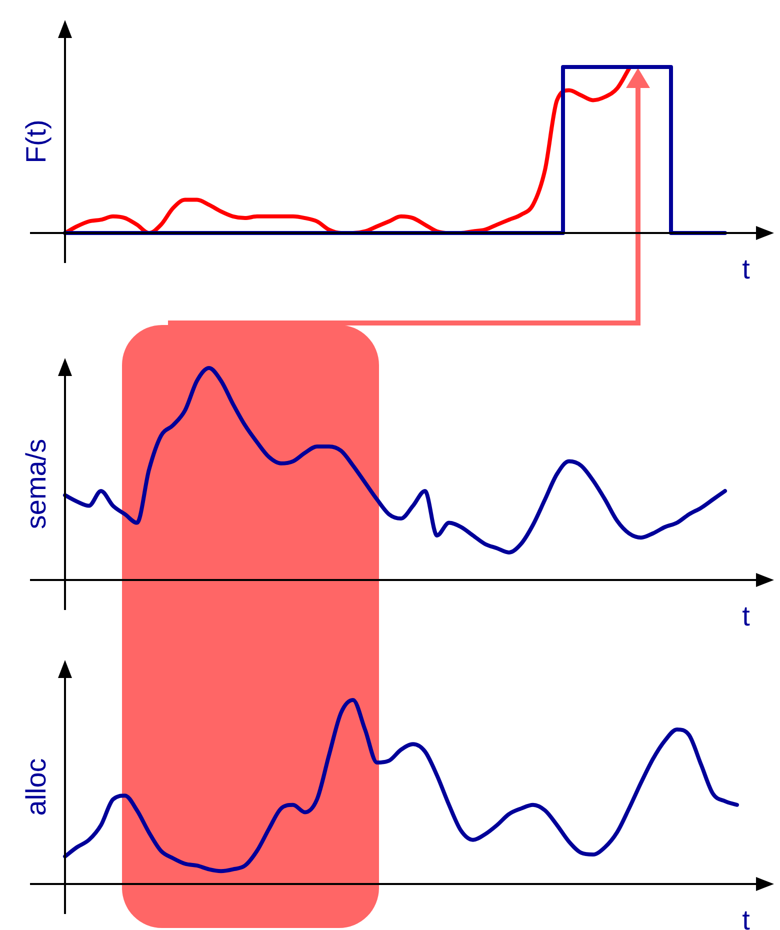  I want to click on y-axis-title: alloc, so click(36, 787).